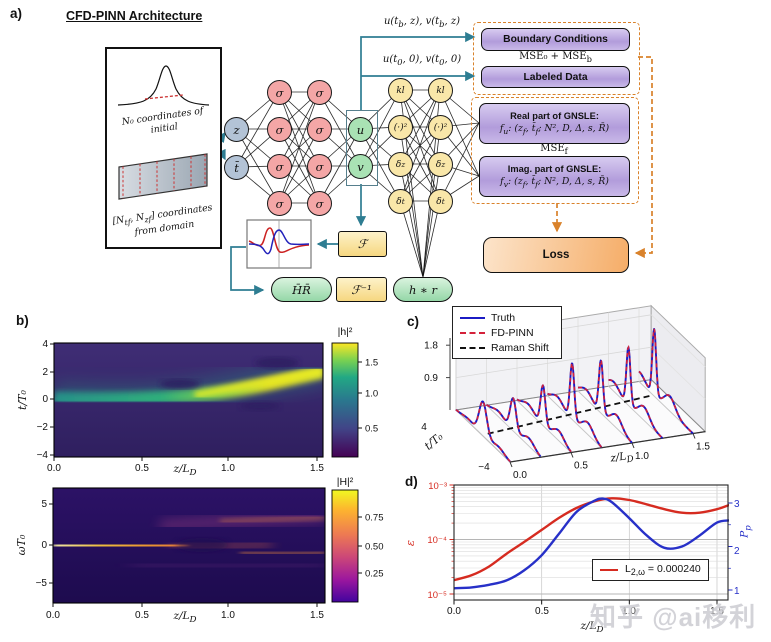 The image size is (771, 642). Describe the element at coordinates (53, 615) in the screenshot. I see `b2-xtick: 0.0` at that location.